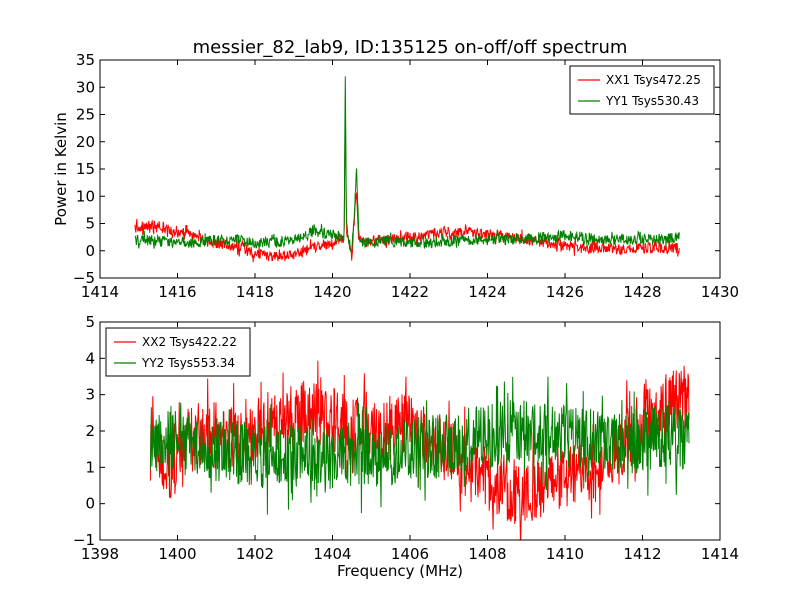 The height and width of the screenshot is (600, 800). I want to click on y-tick-label: 15, so click(85, 169).